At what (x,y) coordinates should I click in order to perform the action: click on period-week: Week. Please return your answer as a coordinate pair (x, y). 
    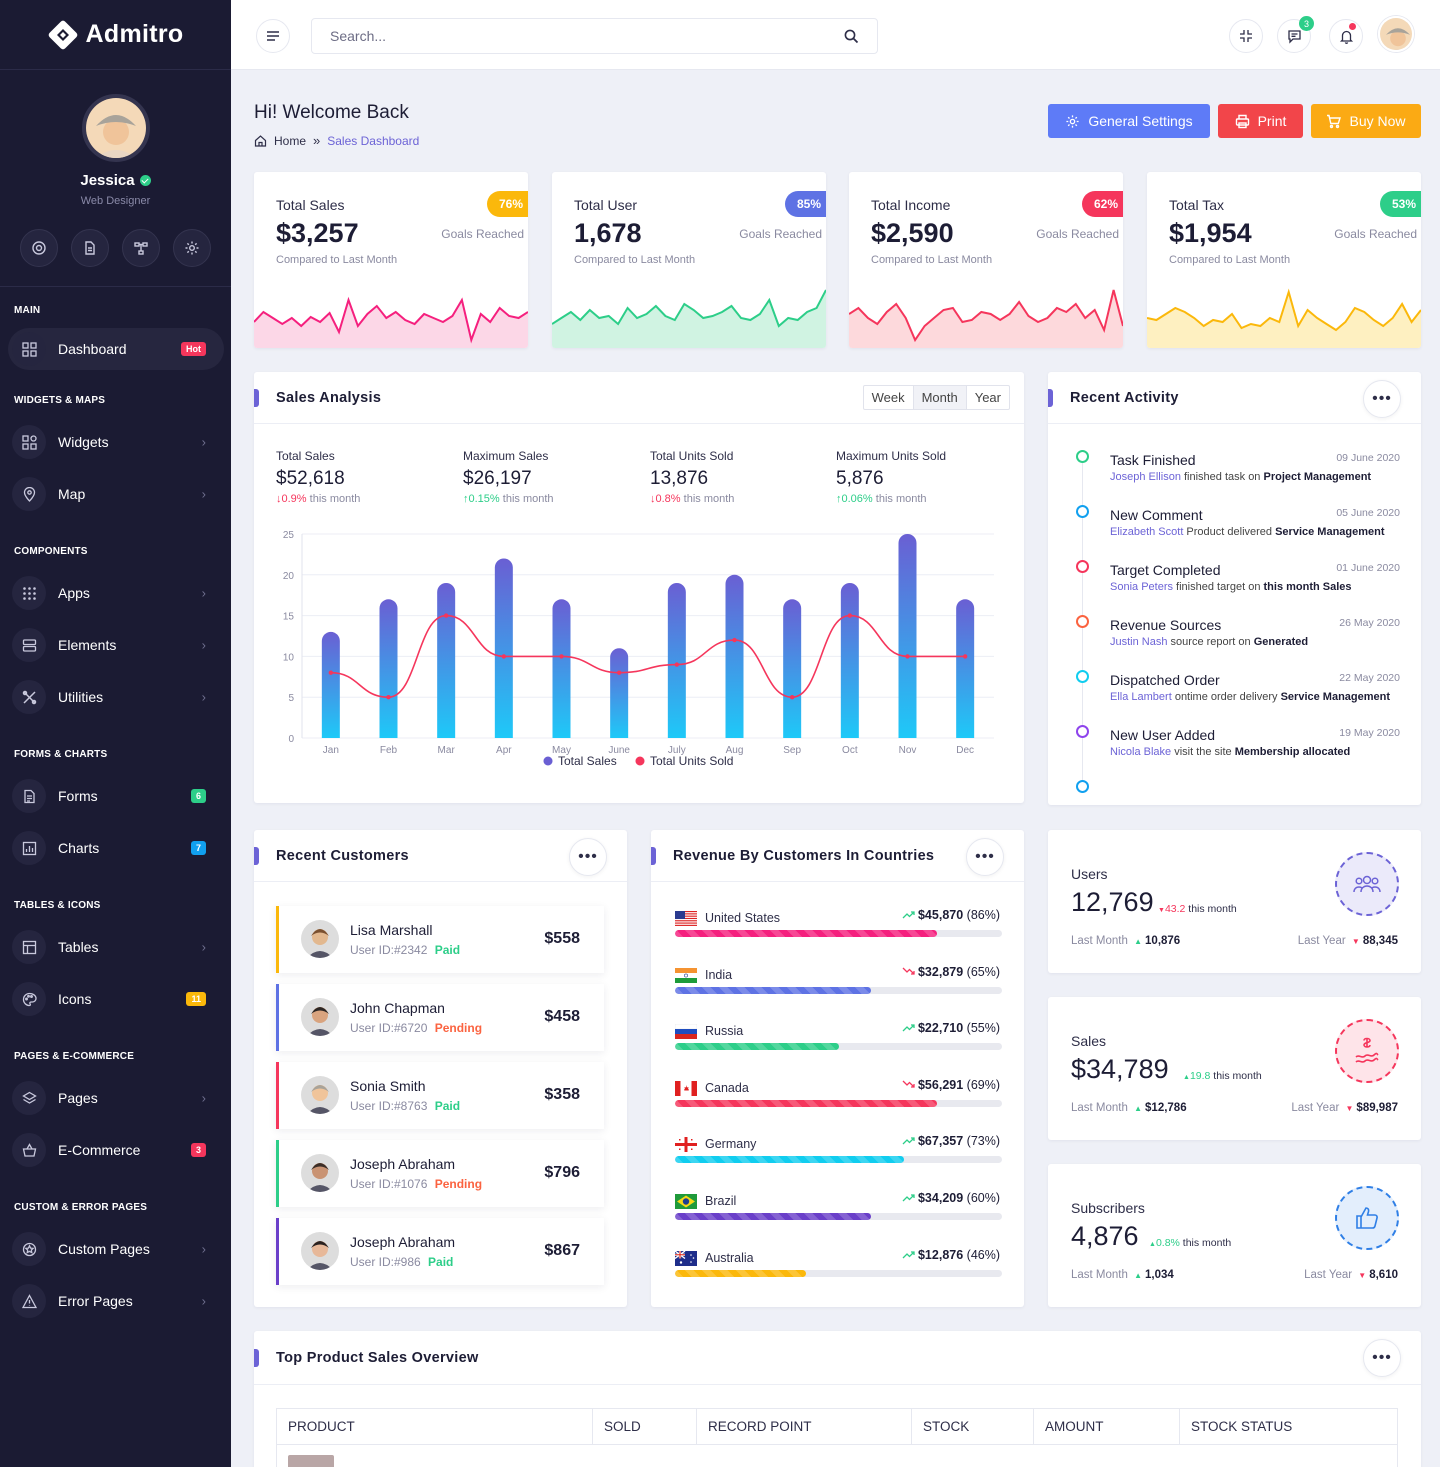
    Looking at the image, I should click on (889, 397).